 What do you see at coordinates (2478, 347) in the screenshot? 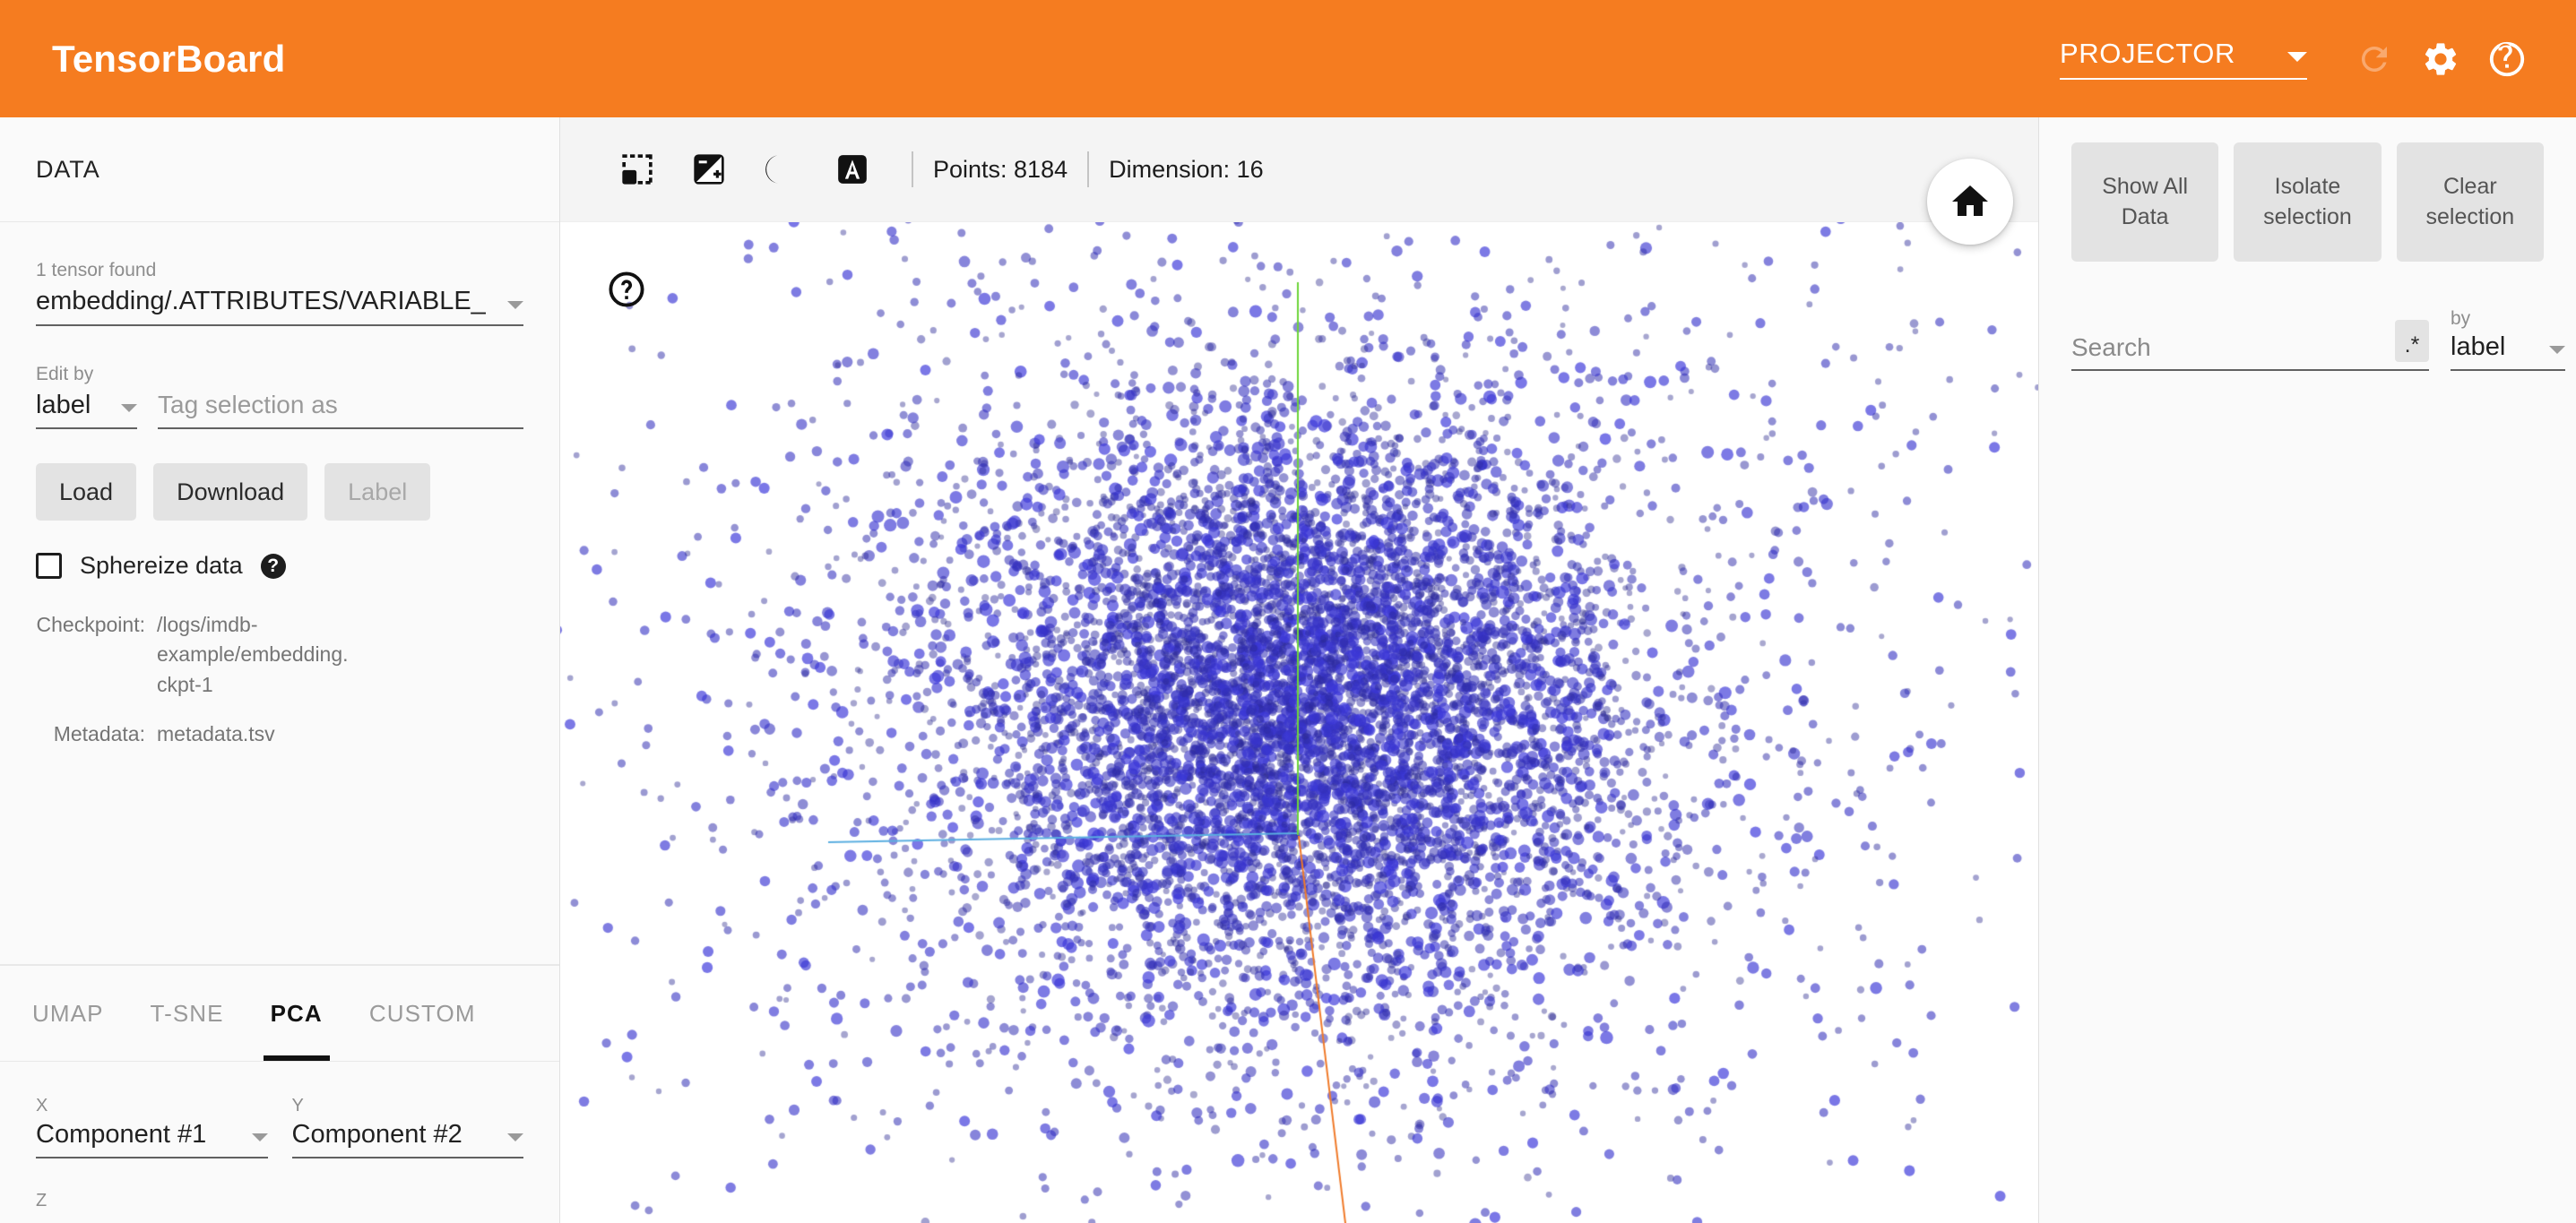
I see `search-by-value: label` at bounding box center [2478, 347].